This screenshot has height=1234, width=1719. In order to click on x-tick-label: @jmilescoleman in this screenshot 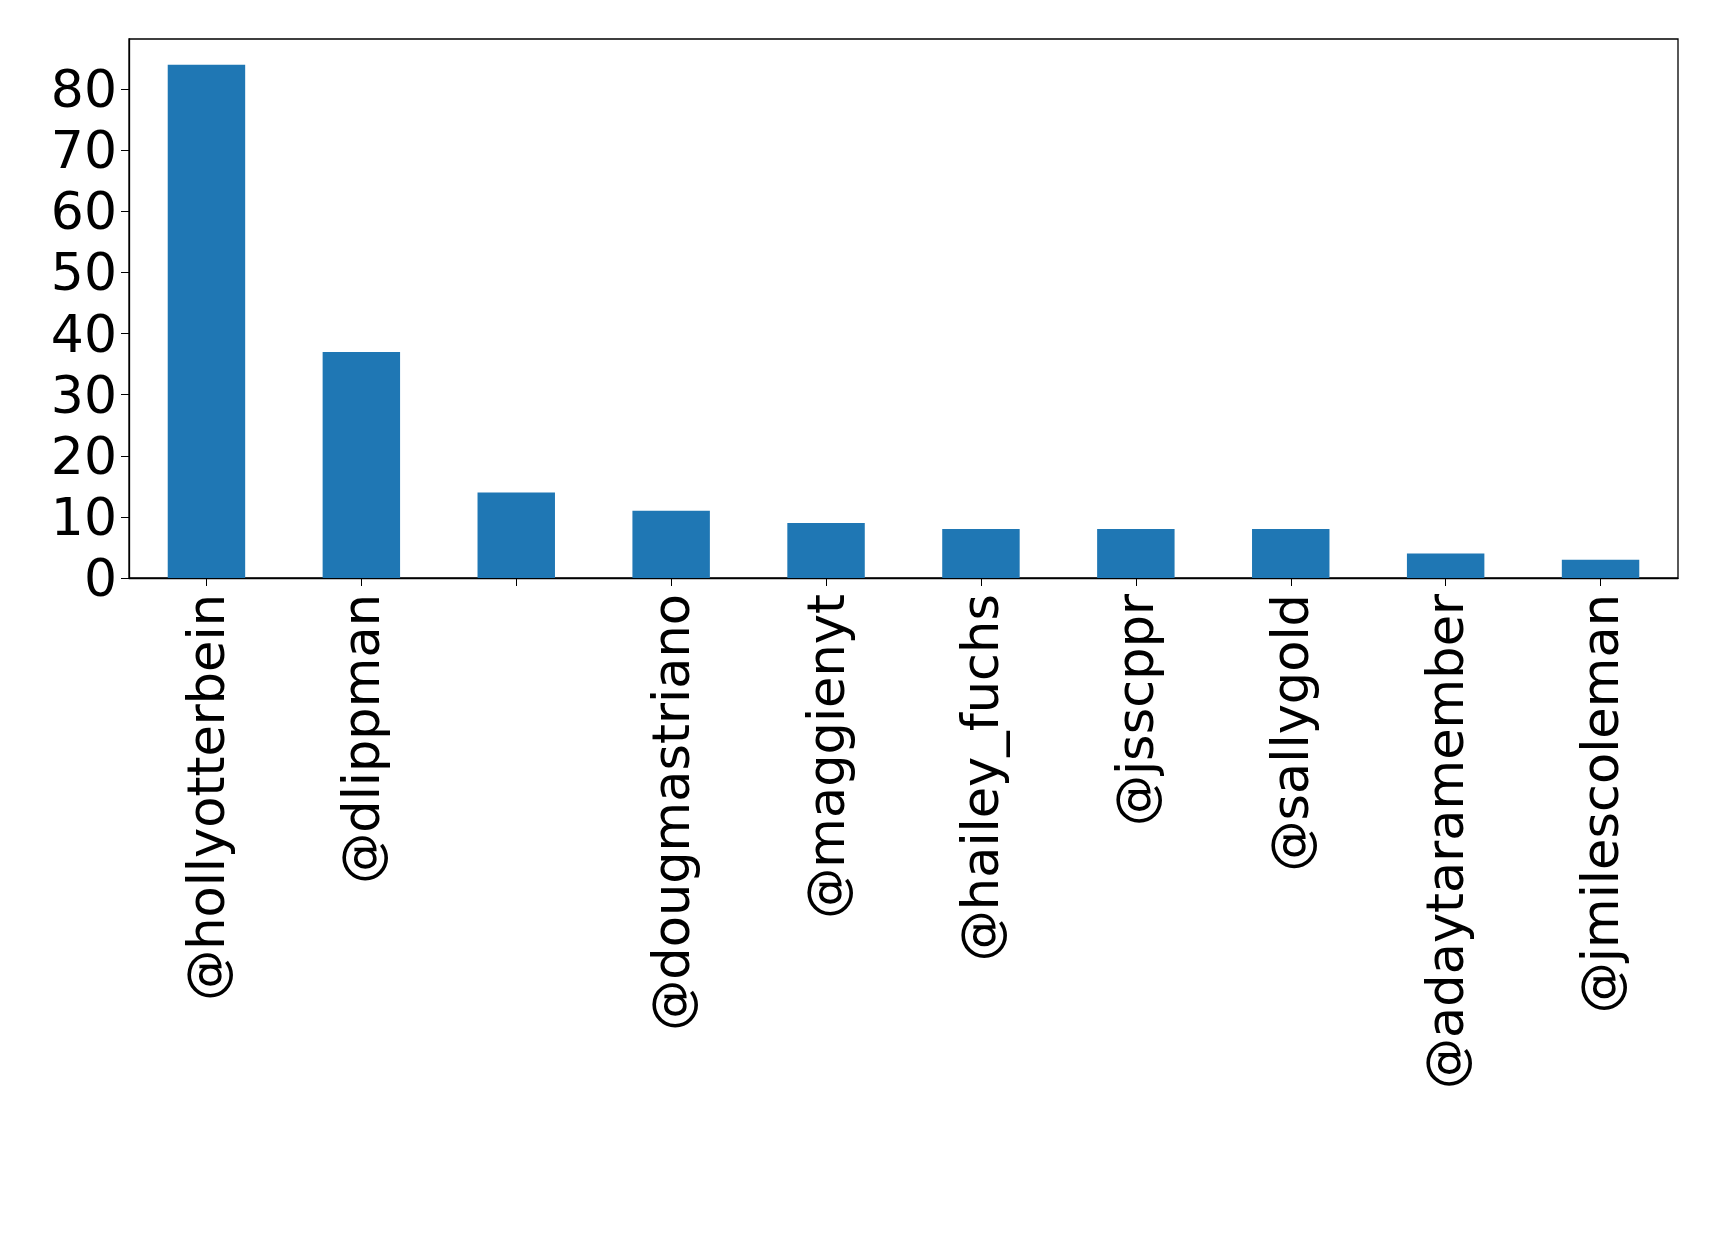, I will do `click(1601, 804)`.